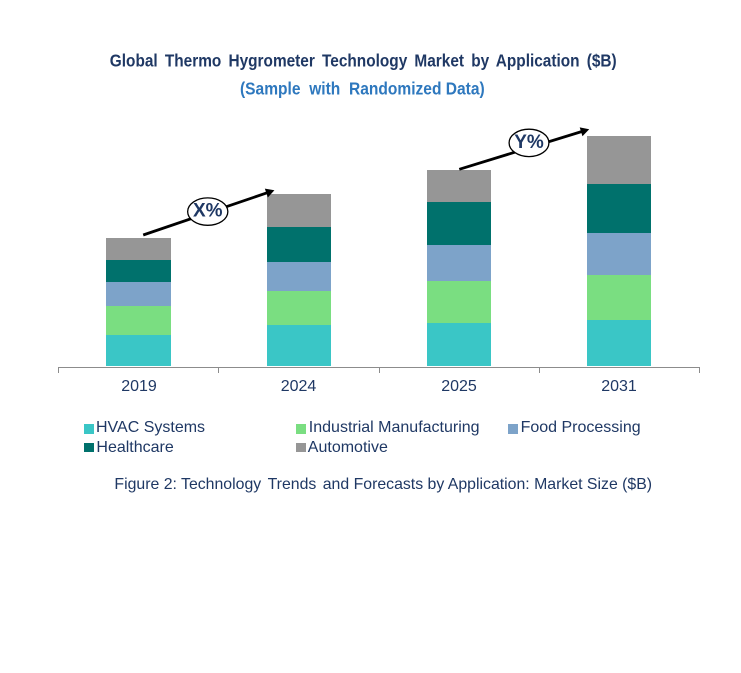 Image resolution: width=741 pixels, height=673 pixels. What do you see at coordinates (529, 142) in the screenshot?
I see `svg-text: Y%` at bounding box center [529, 142].